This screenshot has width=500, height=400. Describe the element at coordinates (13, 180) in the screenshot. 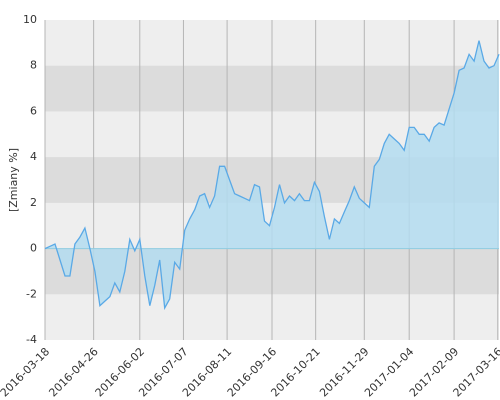

I see `y-axis-label: [Zmiany %]` at that location.